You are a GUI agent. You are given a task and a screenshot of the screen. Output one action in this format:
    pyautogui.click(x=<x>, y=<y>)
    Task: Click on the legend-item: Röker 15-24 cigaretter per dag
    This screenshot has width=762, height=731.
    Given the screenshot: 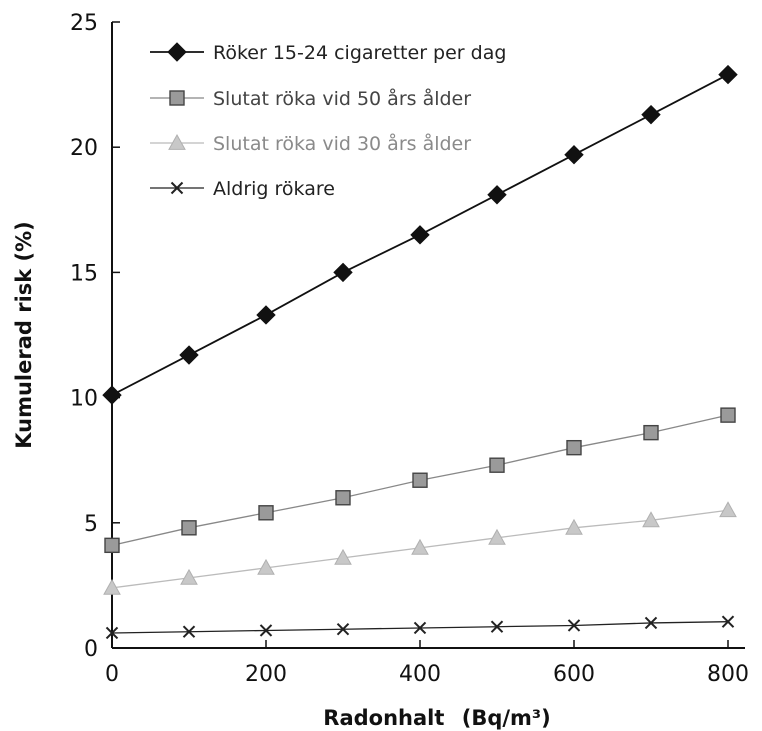 What is the action you would take?
    pyautogui.click(x=328, y=53)
    